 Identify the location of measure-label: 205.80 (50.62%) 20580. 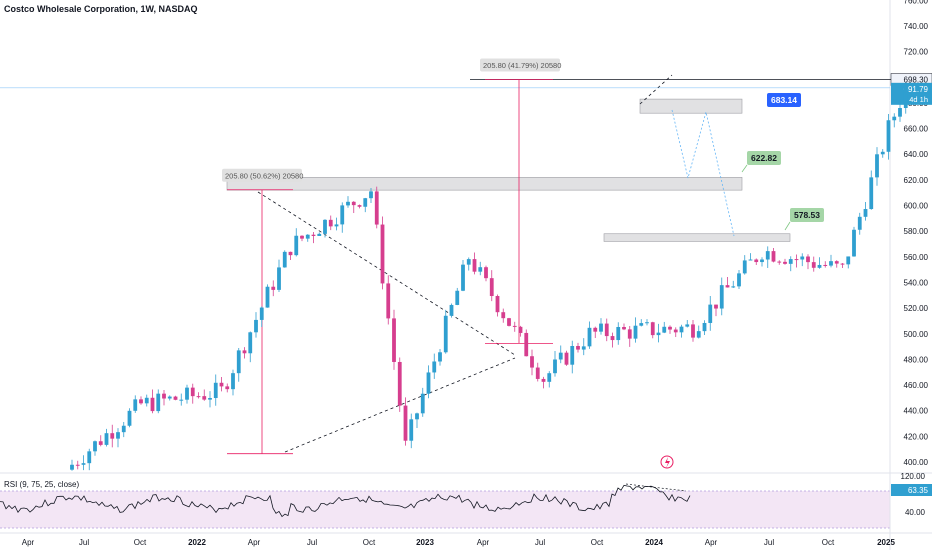
(264, 175).